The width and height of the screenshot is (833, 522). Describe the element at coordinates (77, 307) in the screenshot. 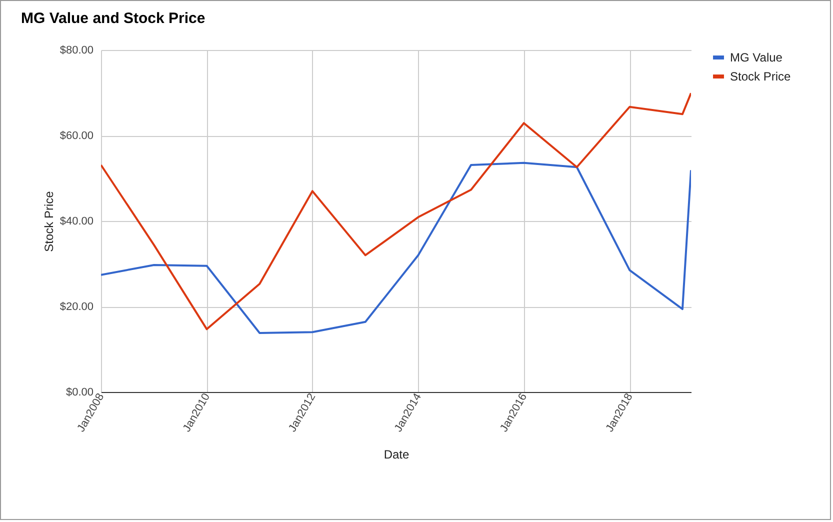

I see `y-tick-label: $20.00` at that location.